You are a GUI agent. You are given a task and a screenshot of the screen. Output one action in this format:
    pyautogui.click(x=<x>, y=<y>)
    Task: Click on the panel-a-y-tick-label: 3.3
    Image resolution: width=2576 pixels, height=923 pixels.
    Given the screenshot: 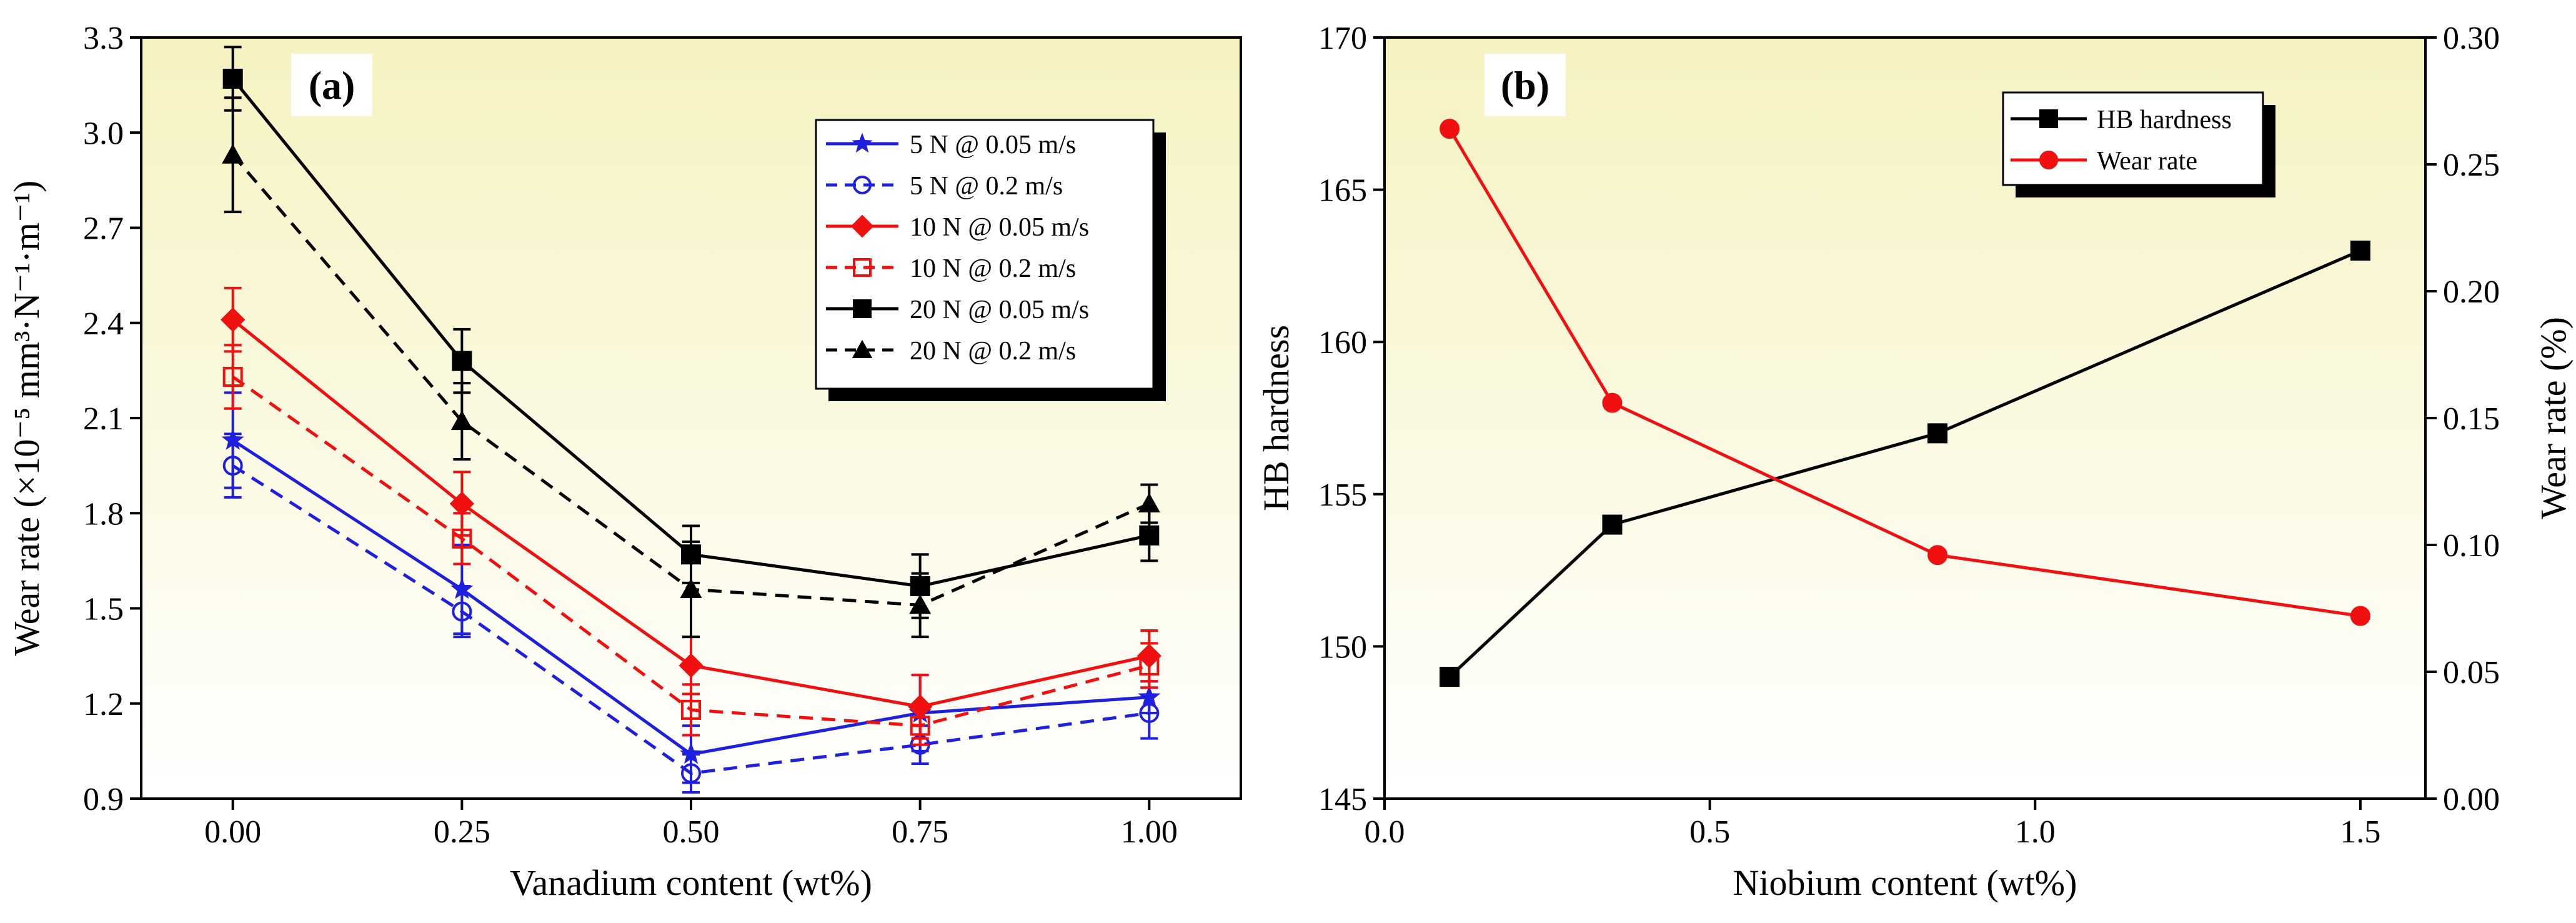 What is the action you would take?
    pyautogui.click(x=103, y=38)
    